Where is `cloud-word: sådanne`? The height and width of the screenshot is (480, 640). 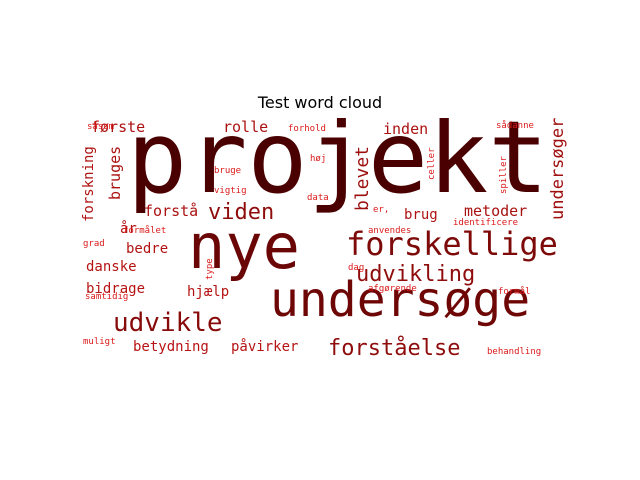 cloud-word: sådanne is located at coordinates (515, 126).